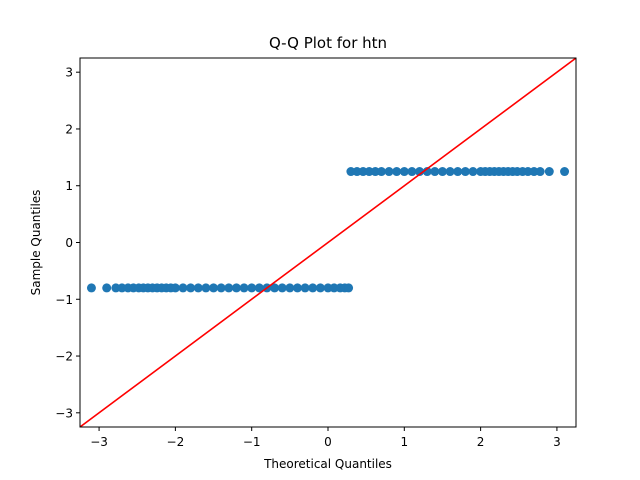  Describe the element at coordinates (64, 357) in the screenshot. I see `y-tick-label: −2` at that location.